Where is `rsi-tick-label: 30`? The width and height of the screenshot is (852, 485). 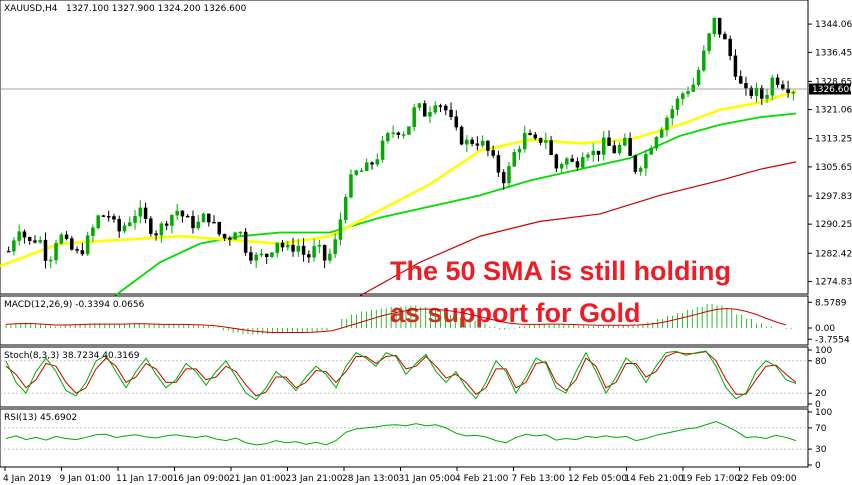 rsi-tick-label: 30 is located at coordinates (821, 450).